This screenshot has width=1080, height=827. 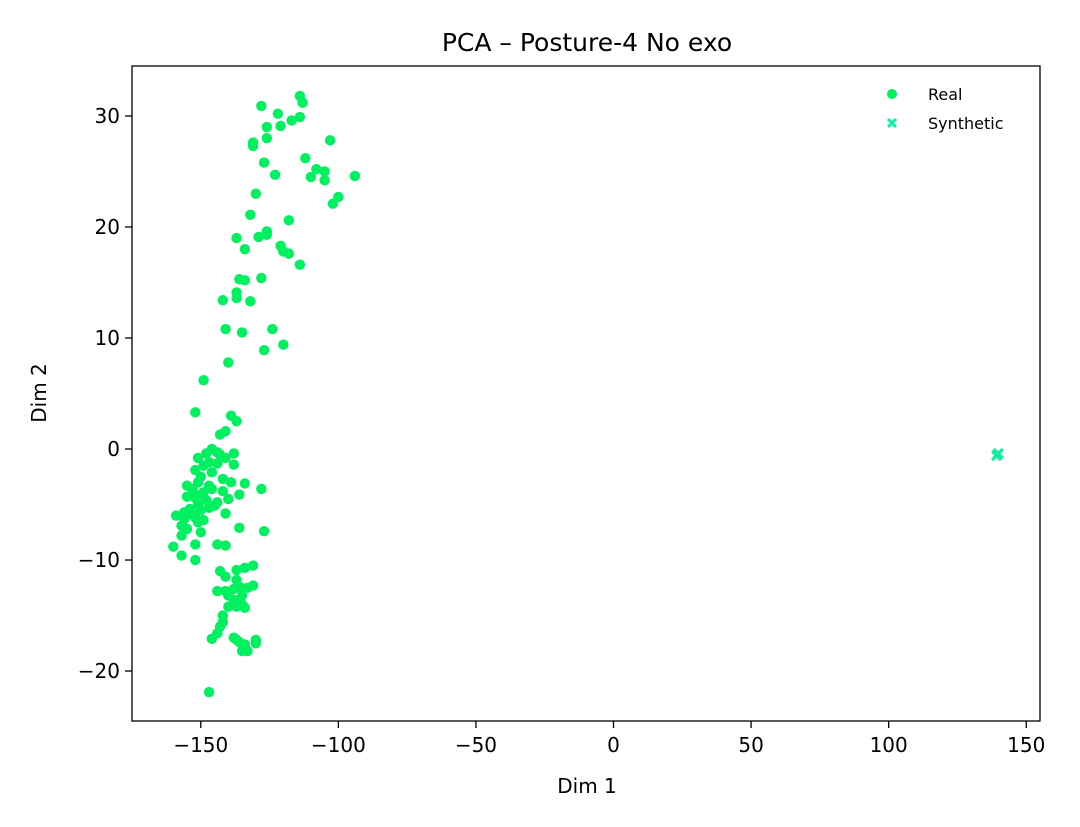 I want to click on x-tick-label: 50, so click(x=750, y=745).